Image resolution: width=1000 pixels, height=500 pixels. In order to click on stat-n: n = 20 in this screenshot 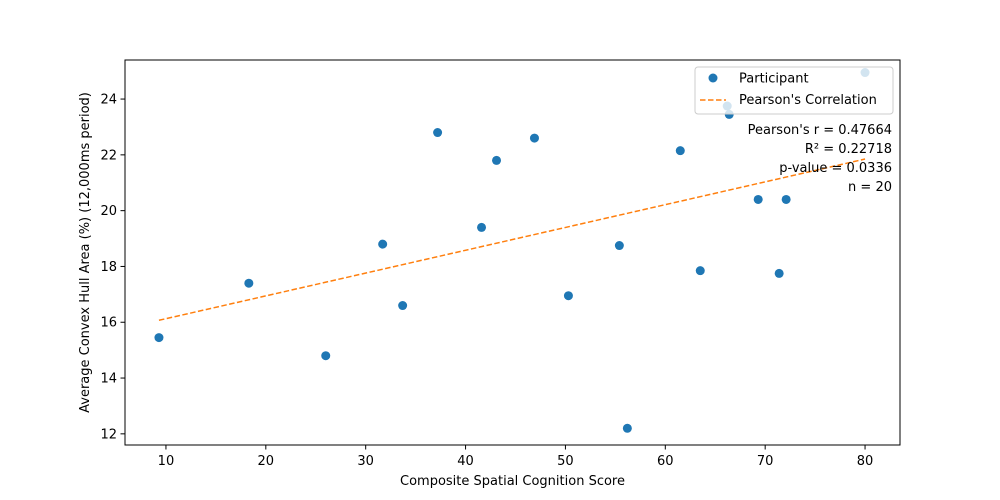, I will do `click(870, 187)`.